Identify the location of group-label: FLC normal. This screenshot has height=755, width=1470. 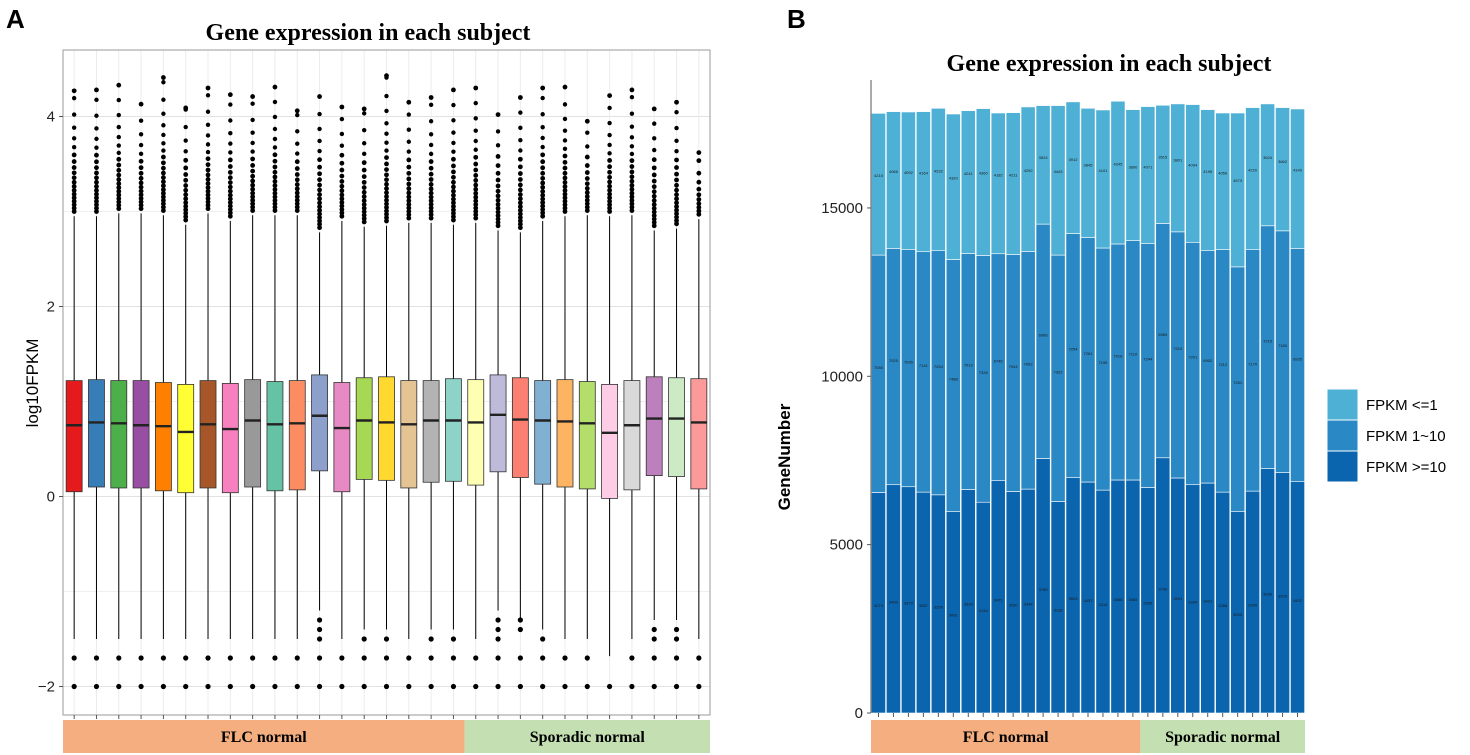
(1006, 737).